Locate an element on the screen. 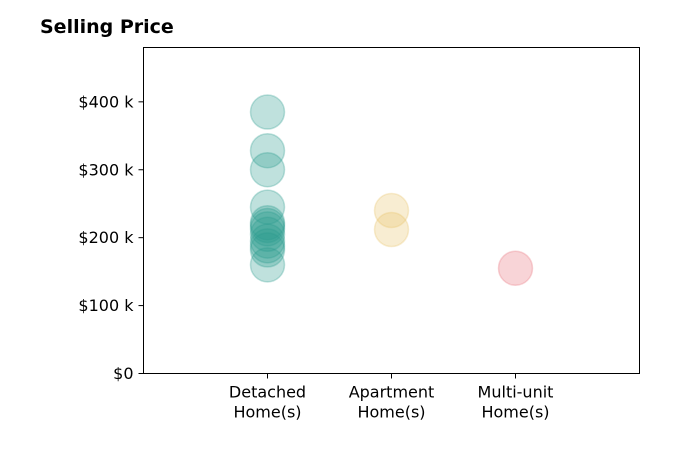 The image size is (679, 462). x-tick-label-line: Apartment is located at coordinates (392, 392).